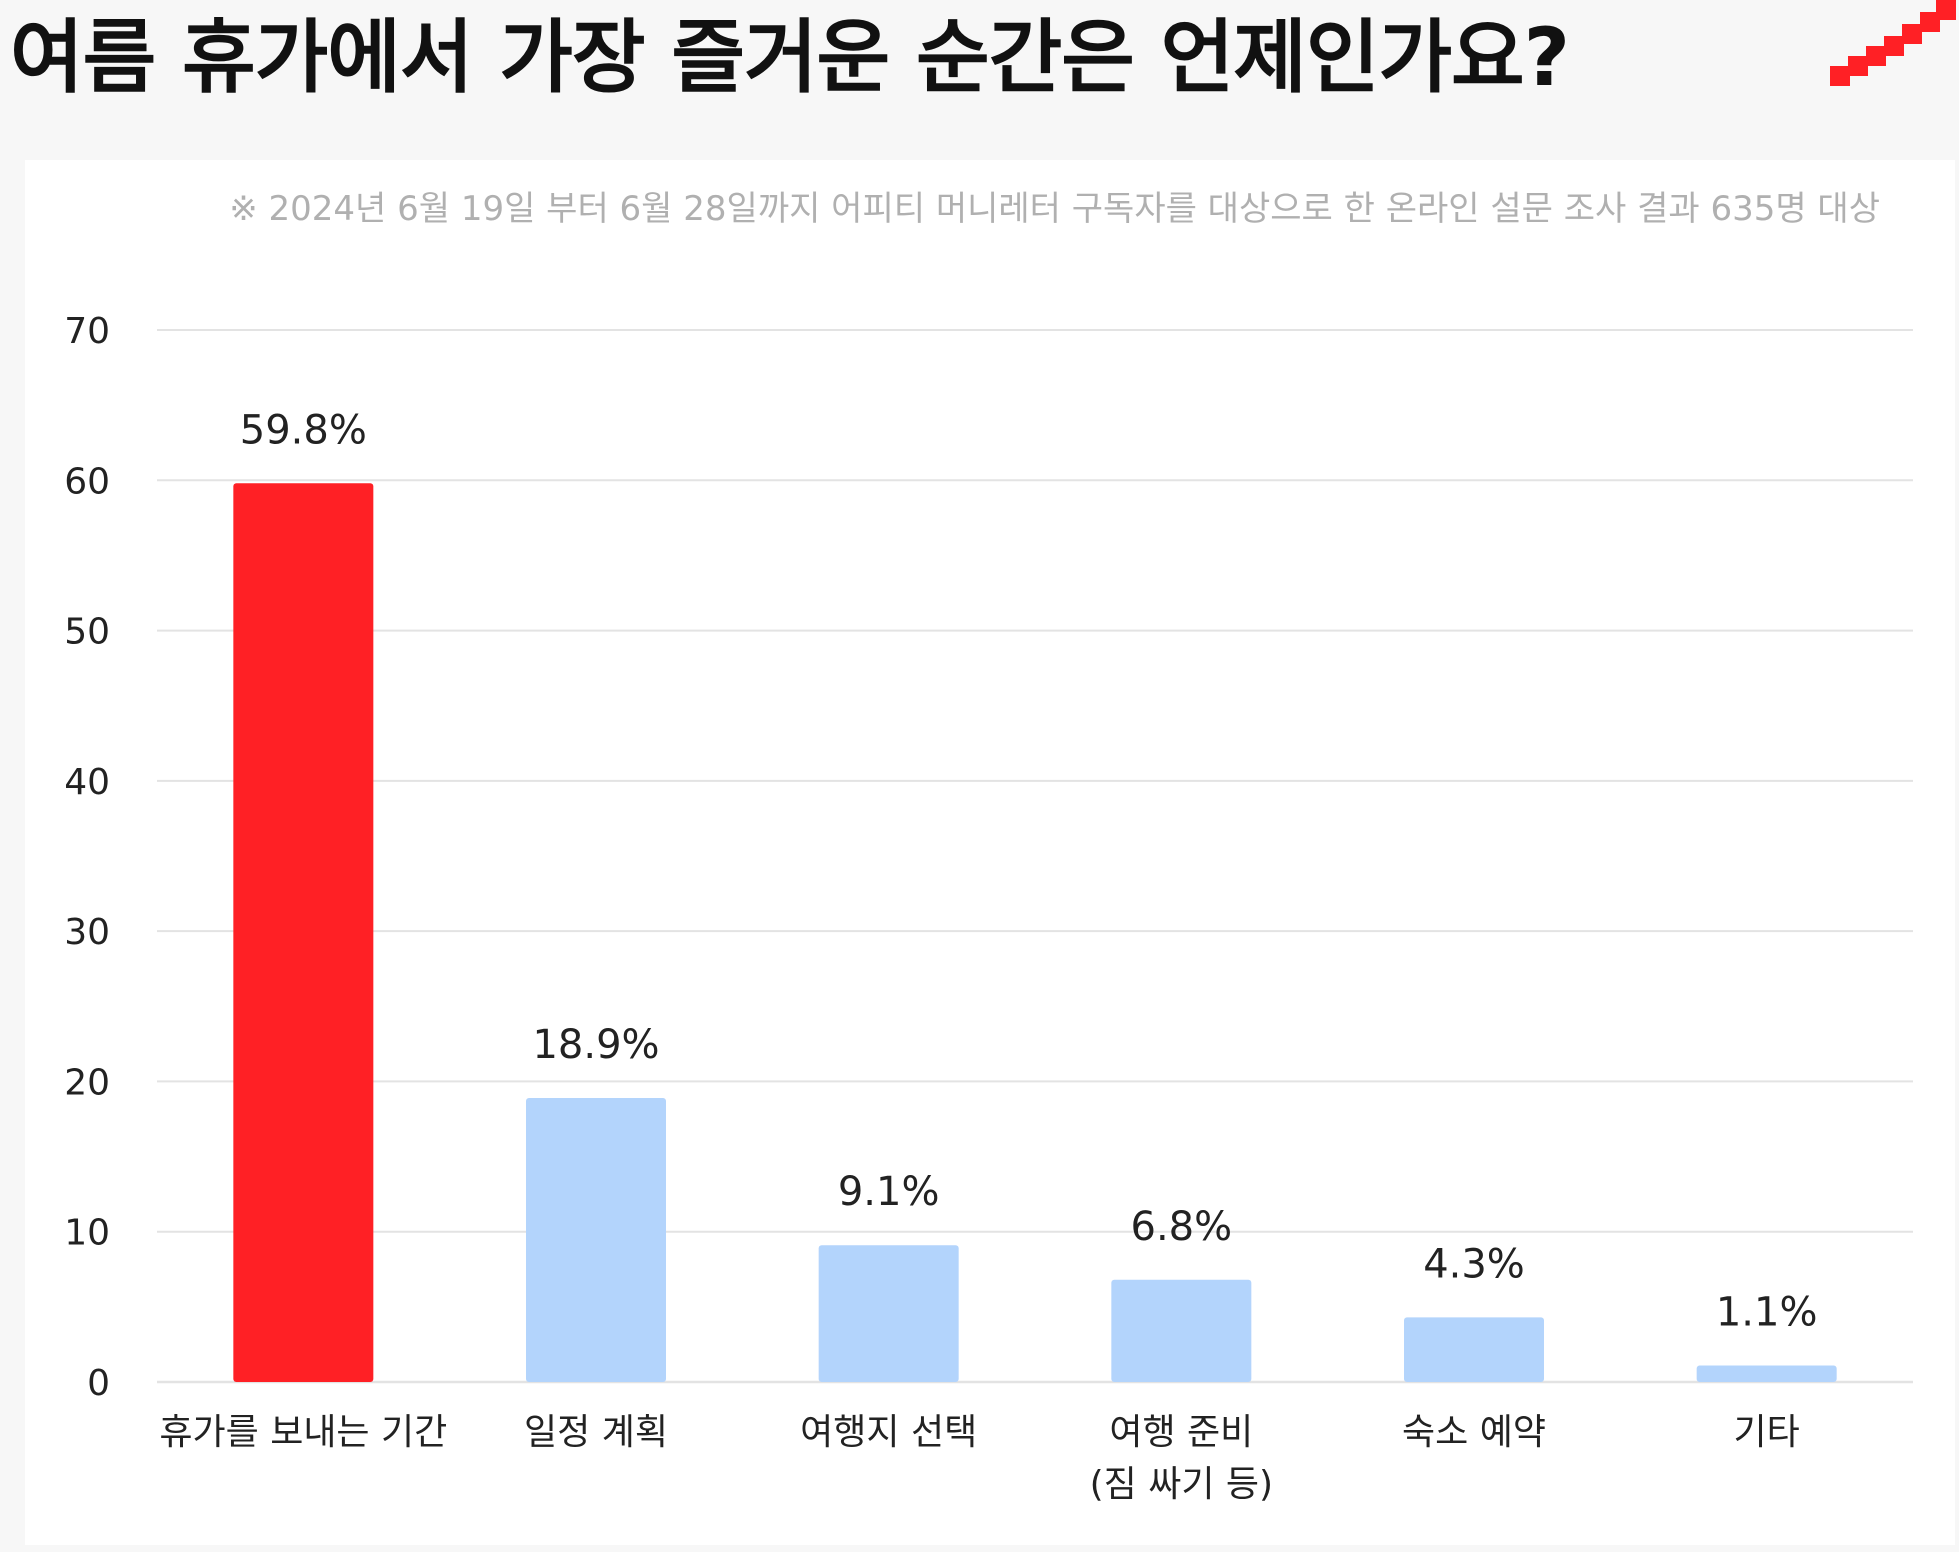  I want to click on y-tick-label: 60, so click(87, 481).